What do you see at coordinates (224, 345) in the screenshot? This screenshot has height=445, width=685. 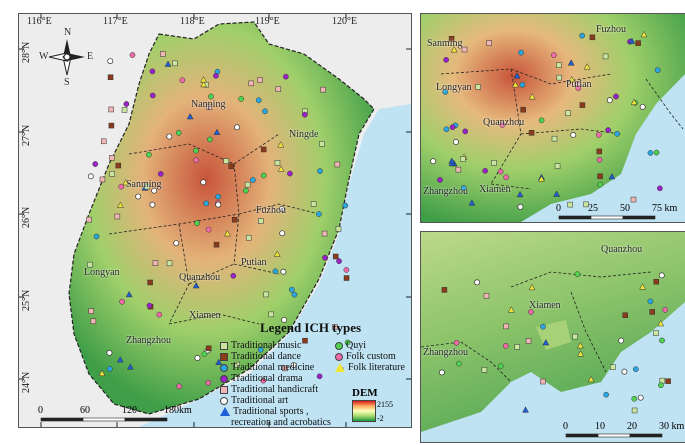 I see `square-marker-icon` at bounding box center [224, 345].